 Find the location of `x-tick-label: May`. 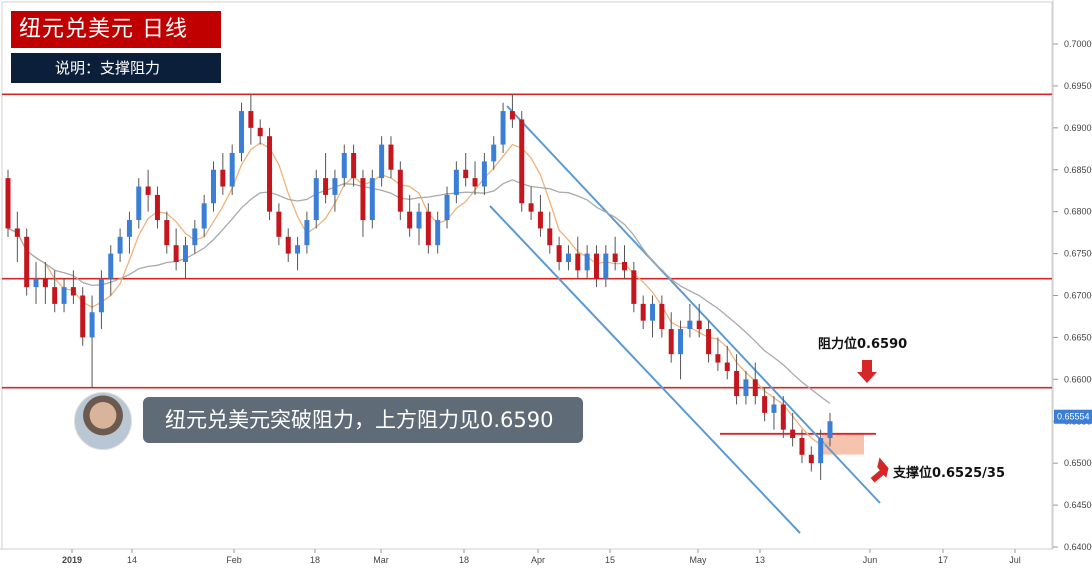

x-tick-label: May is located at coordinates (698, 560).